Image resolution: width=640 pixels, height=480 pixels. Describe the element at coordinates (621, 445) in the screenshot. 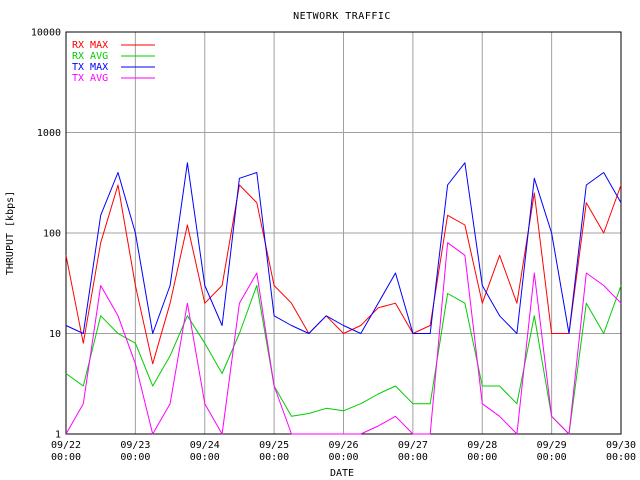

I see `x-tick-date: 09/30` at that location.